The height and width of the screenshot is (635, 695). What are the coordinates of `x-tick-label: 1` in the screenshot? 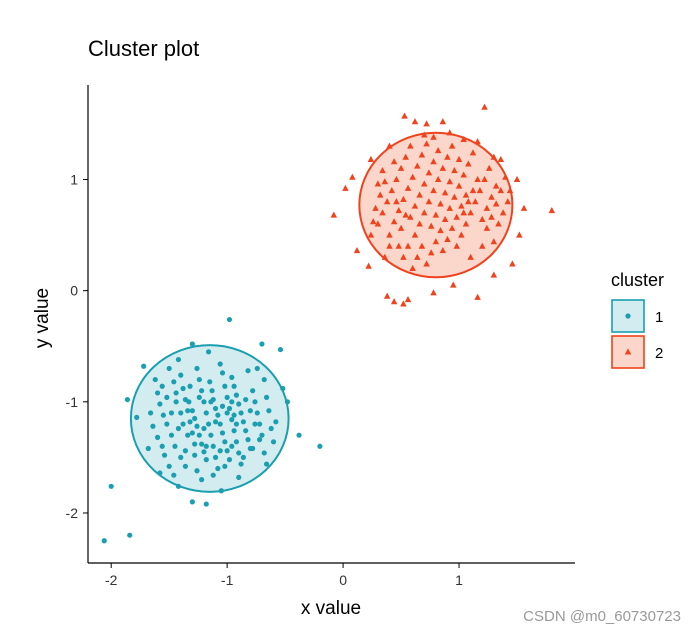 It's located at (459, 580).